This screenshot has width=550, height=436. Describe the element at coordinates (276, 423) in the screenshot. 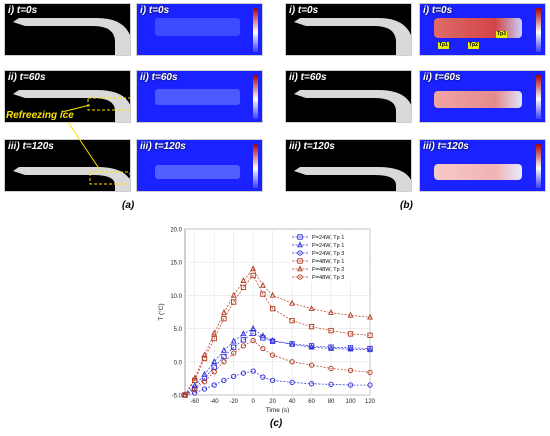

I see `panel-c-label: (c)` at that location.